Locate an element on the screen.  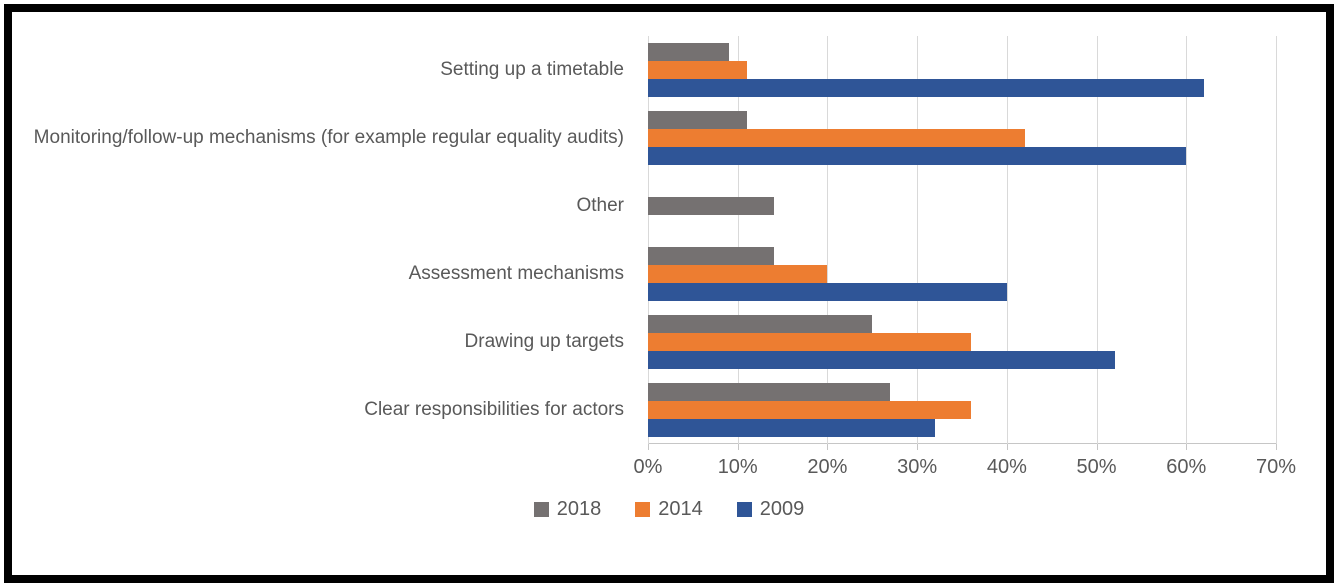
category-label: Other is located at coordinates (600, 205).